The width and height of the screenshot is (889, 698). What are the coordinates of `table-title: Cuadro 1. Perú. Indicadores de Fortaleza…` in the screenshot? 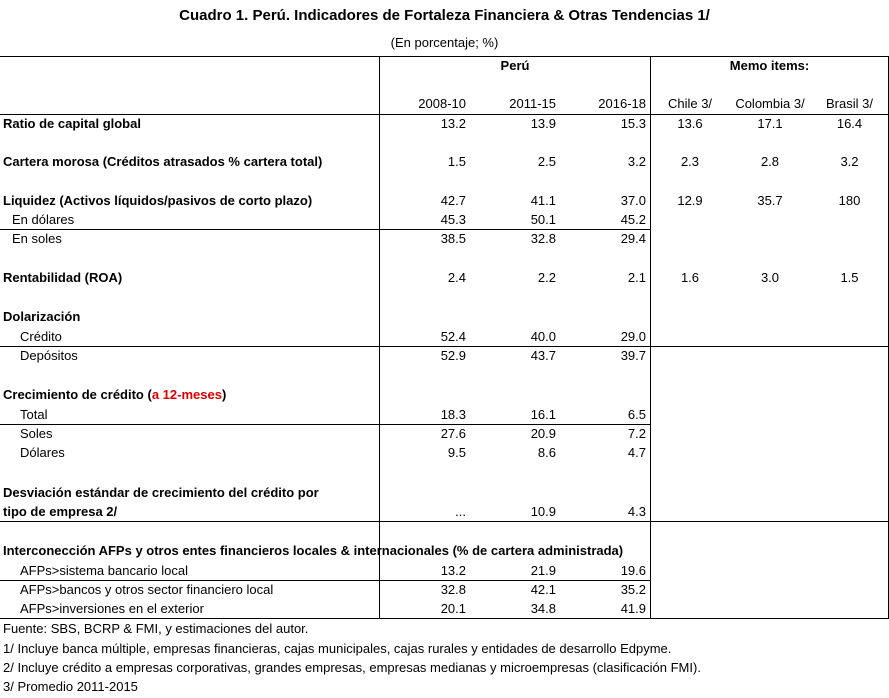 It's located at (444, 15).